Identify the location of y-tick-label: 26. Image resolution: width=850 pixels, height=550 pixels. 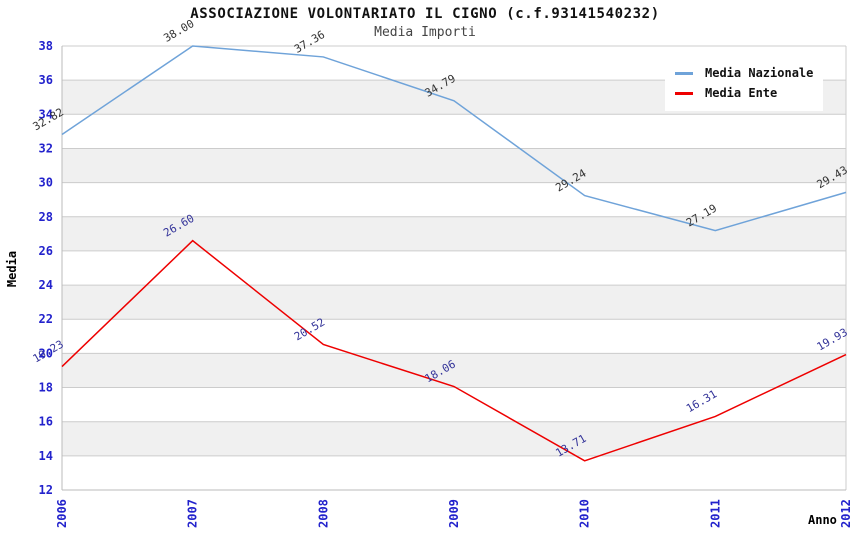
(46, 251).